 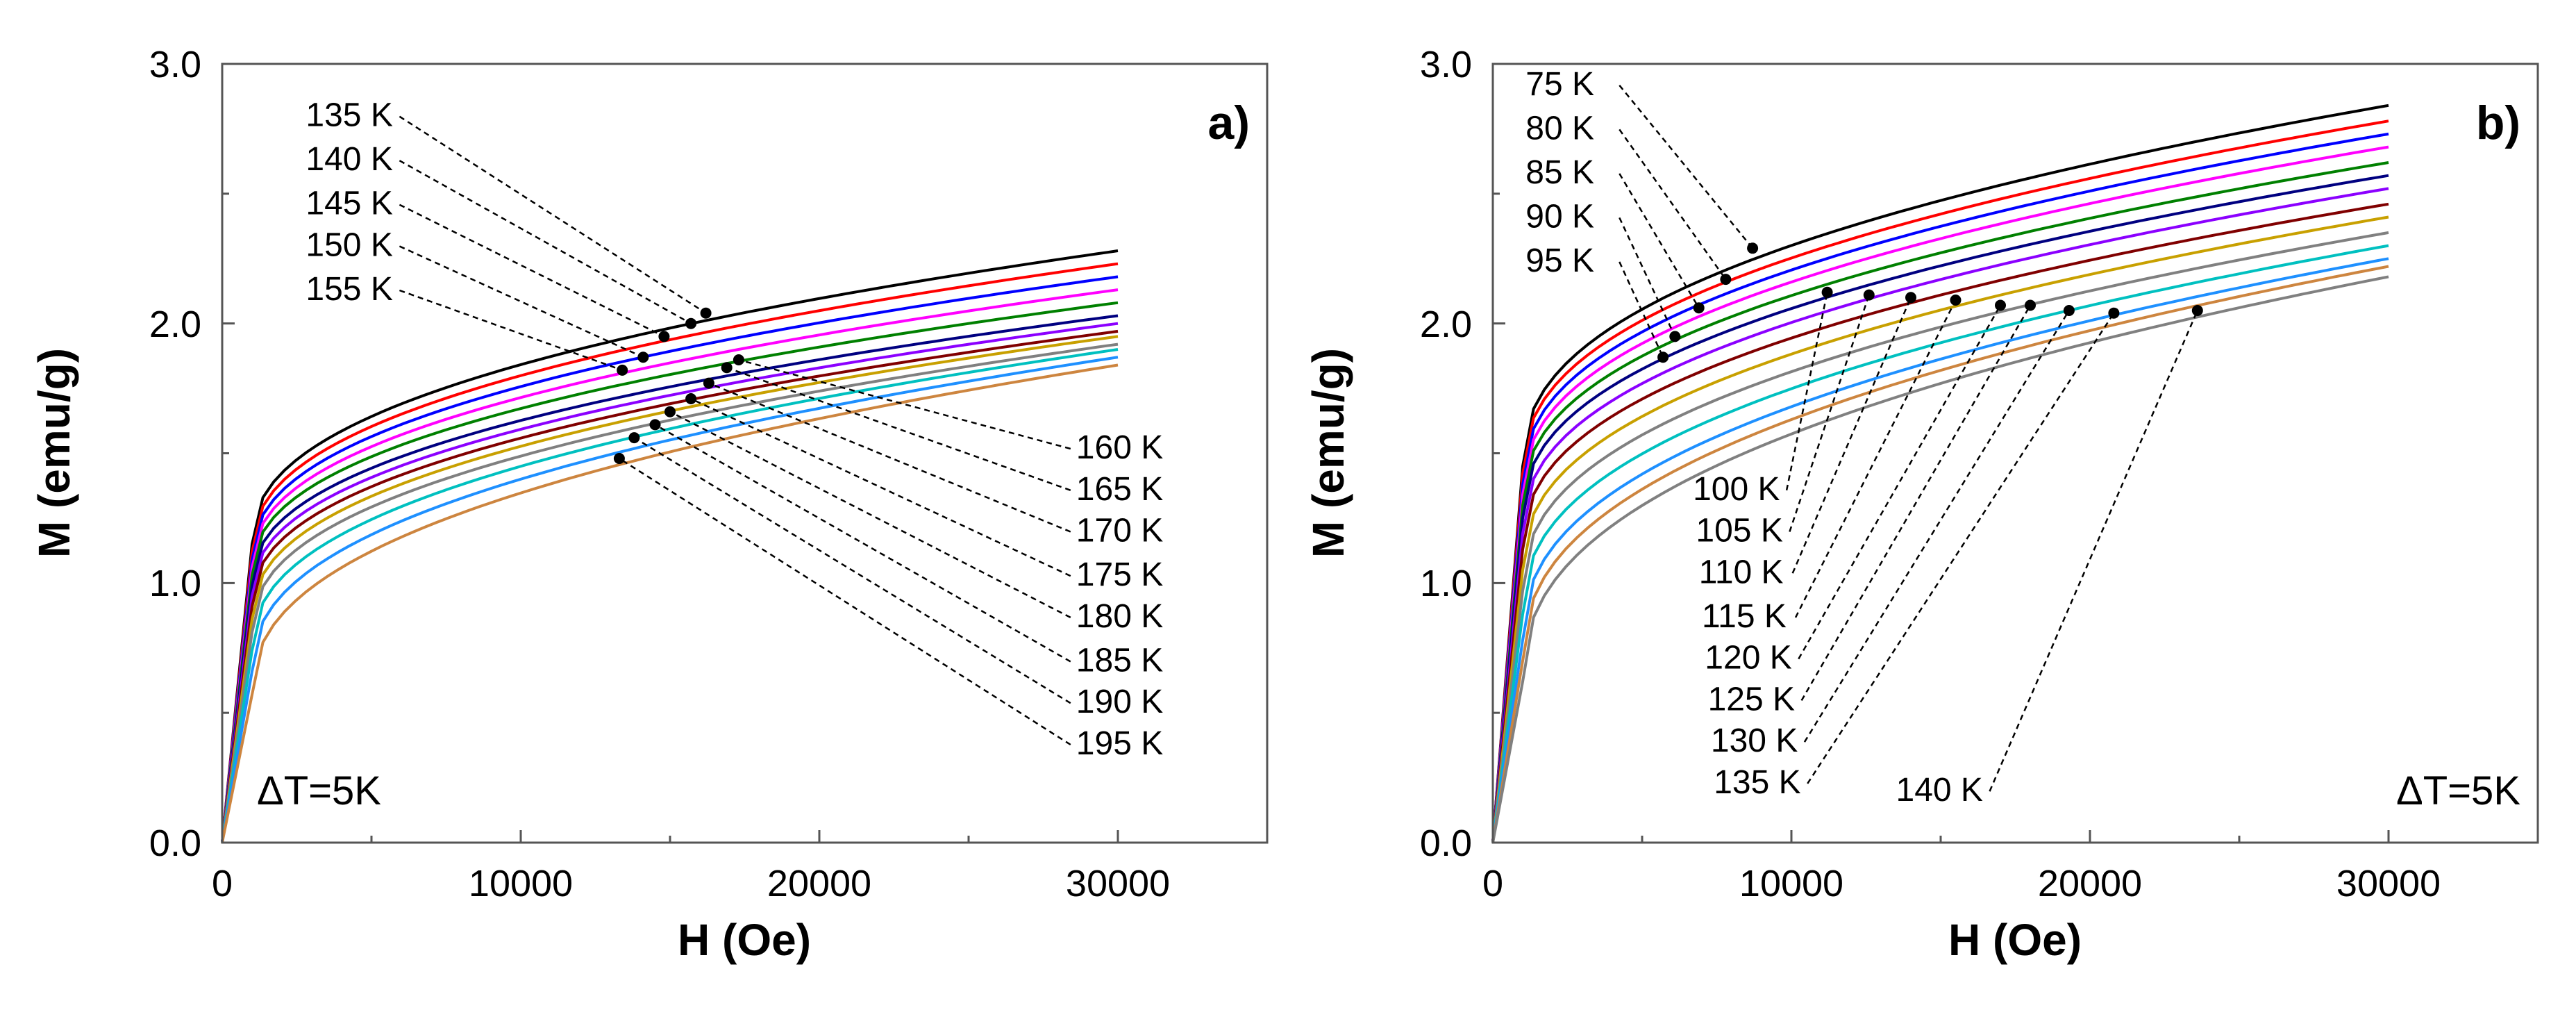 What do you see at coordinates (1119, 660) in the screenshot?
I see `panel-a-temperature-label: 185 K` at bounding box center [1119, 660].